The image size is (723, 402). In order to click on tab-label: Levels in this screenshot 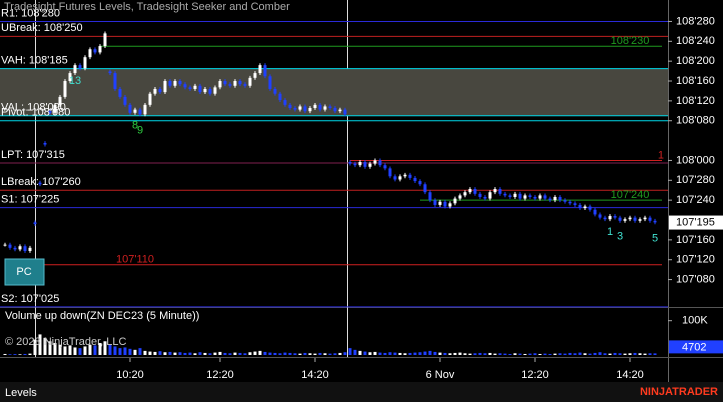, I will do `click(21, 393)`.